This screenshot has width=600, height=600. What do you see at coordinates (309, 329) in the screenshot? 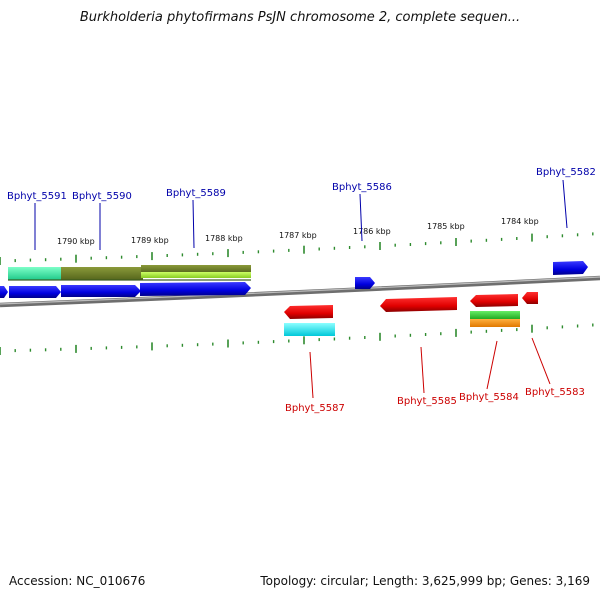
I see `feature-bar-cyan` at bounding box center [309, 329].